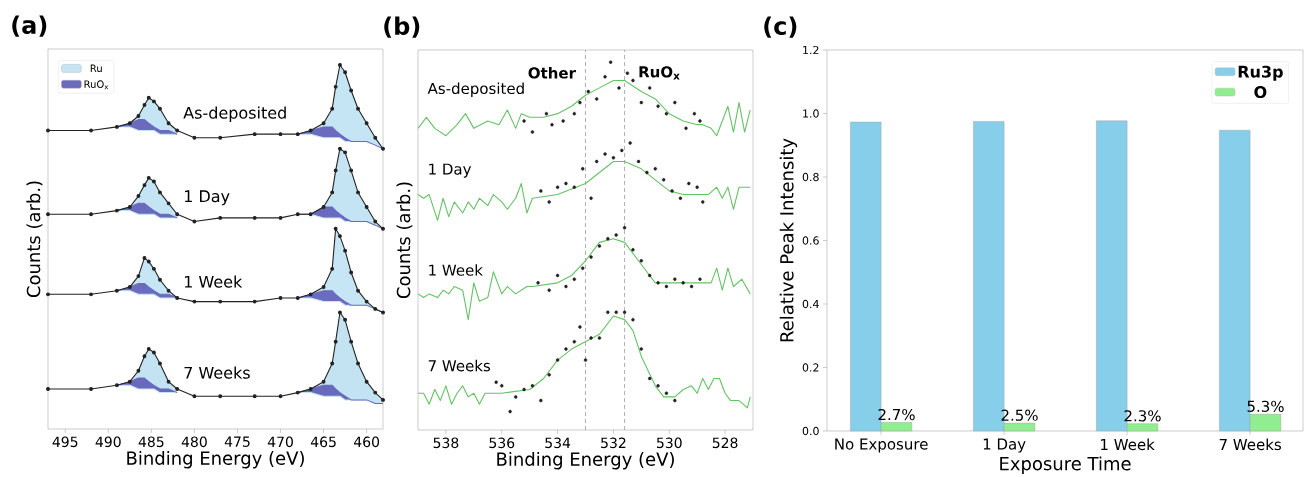  Describe the element at coordinates (402, 27) in the screenshot. I see `chart-title: (b)` at that location.